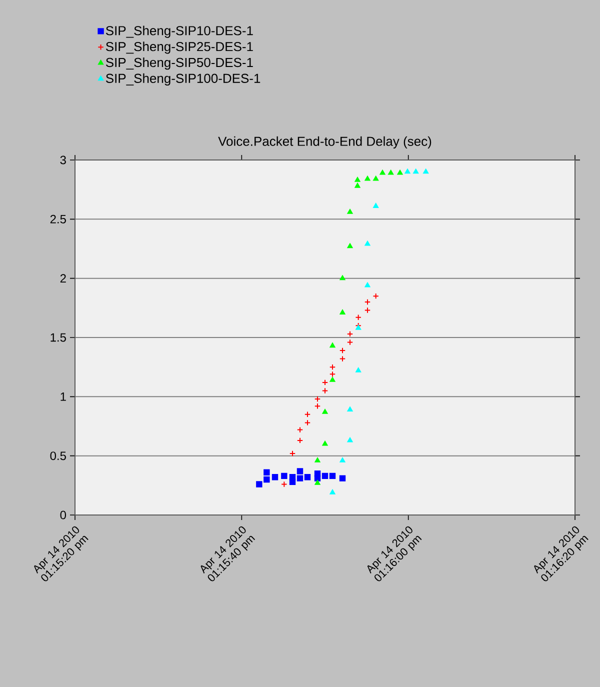 The width and height of the screenshot is (600, 687). I want to click on y-tick-label: 3, so click(63, 160).